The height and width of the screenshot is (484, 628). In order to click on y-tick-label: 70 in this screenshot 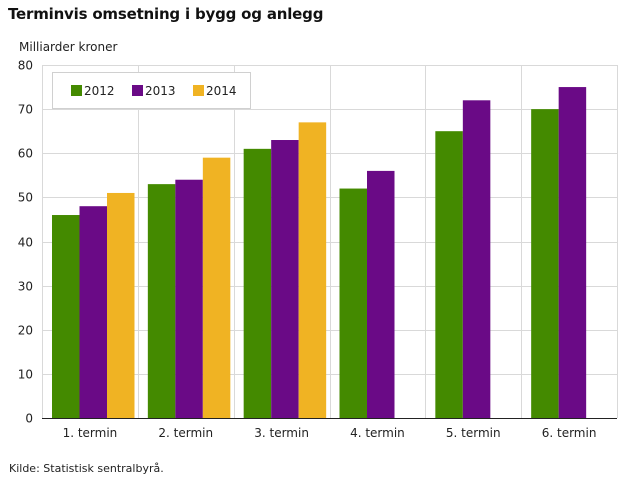, I will do `click(25, 110)`.